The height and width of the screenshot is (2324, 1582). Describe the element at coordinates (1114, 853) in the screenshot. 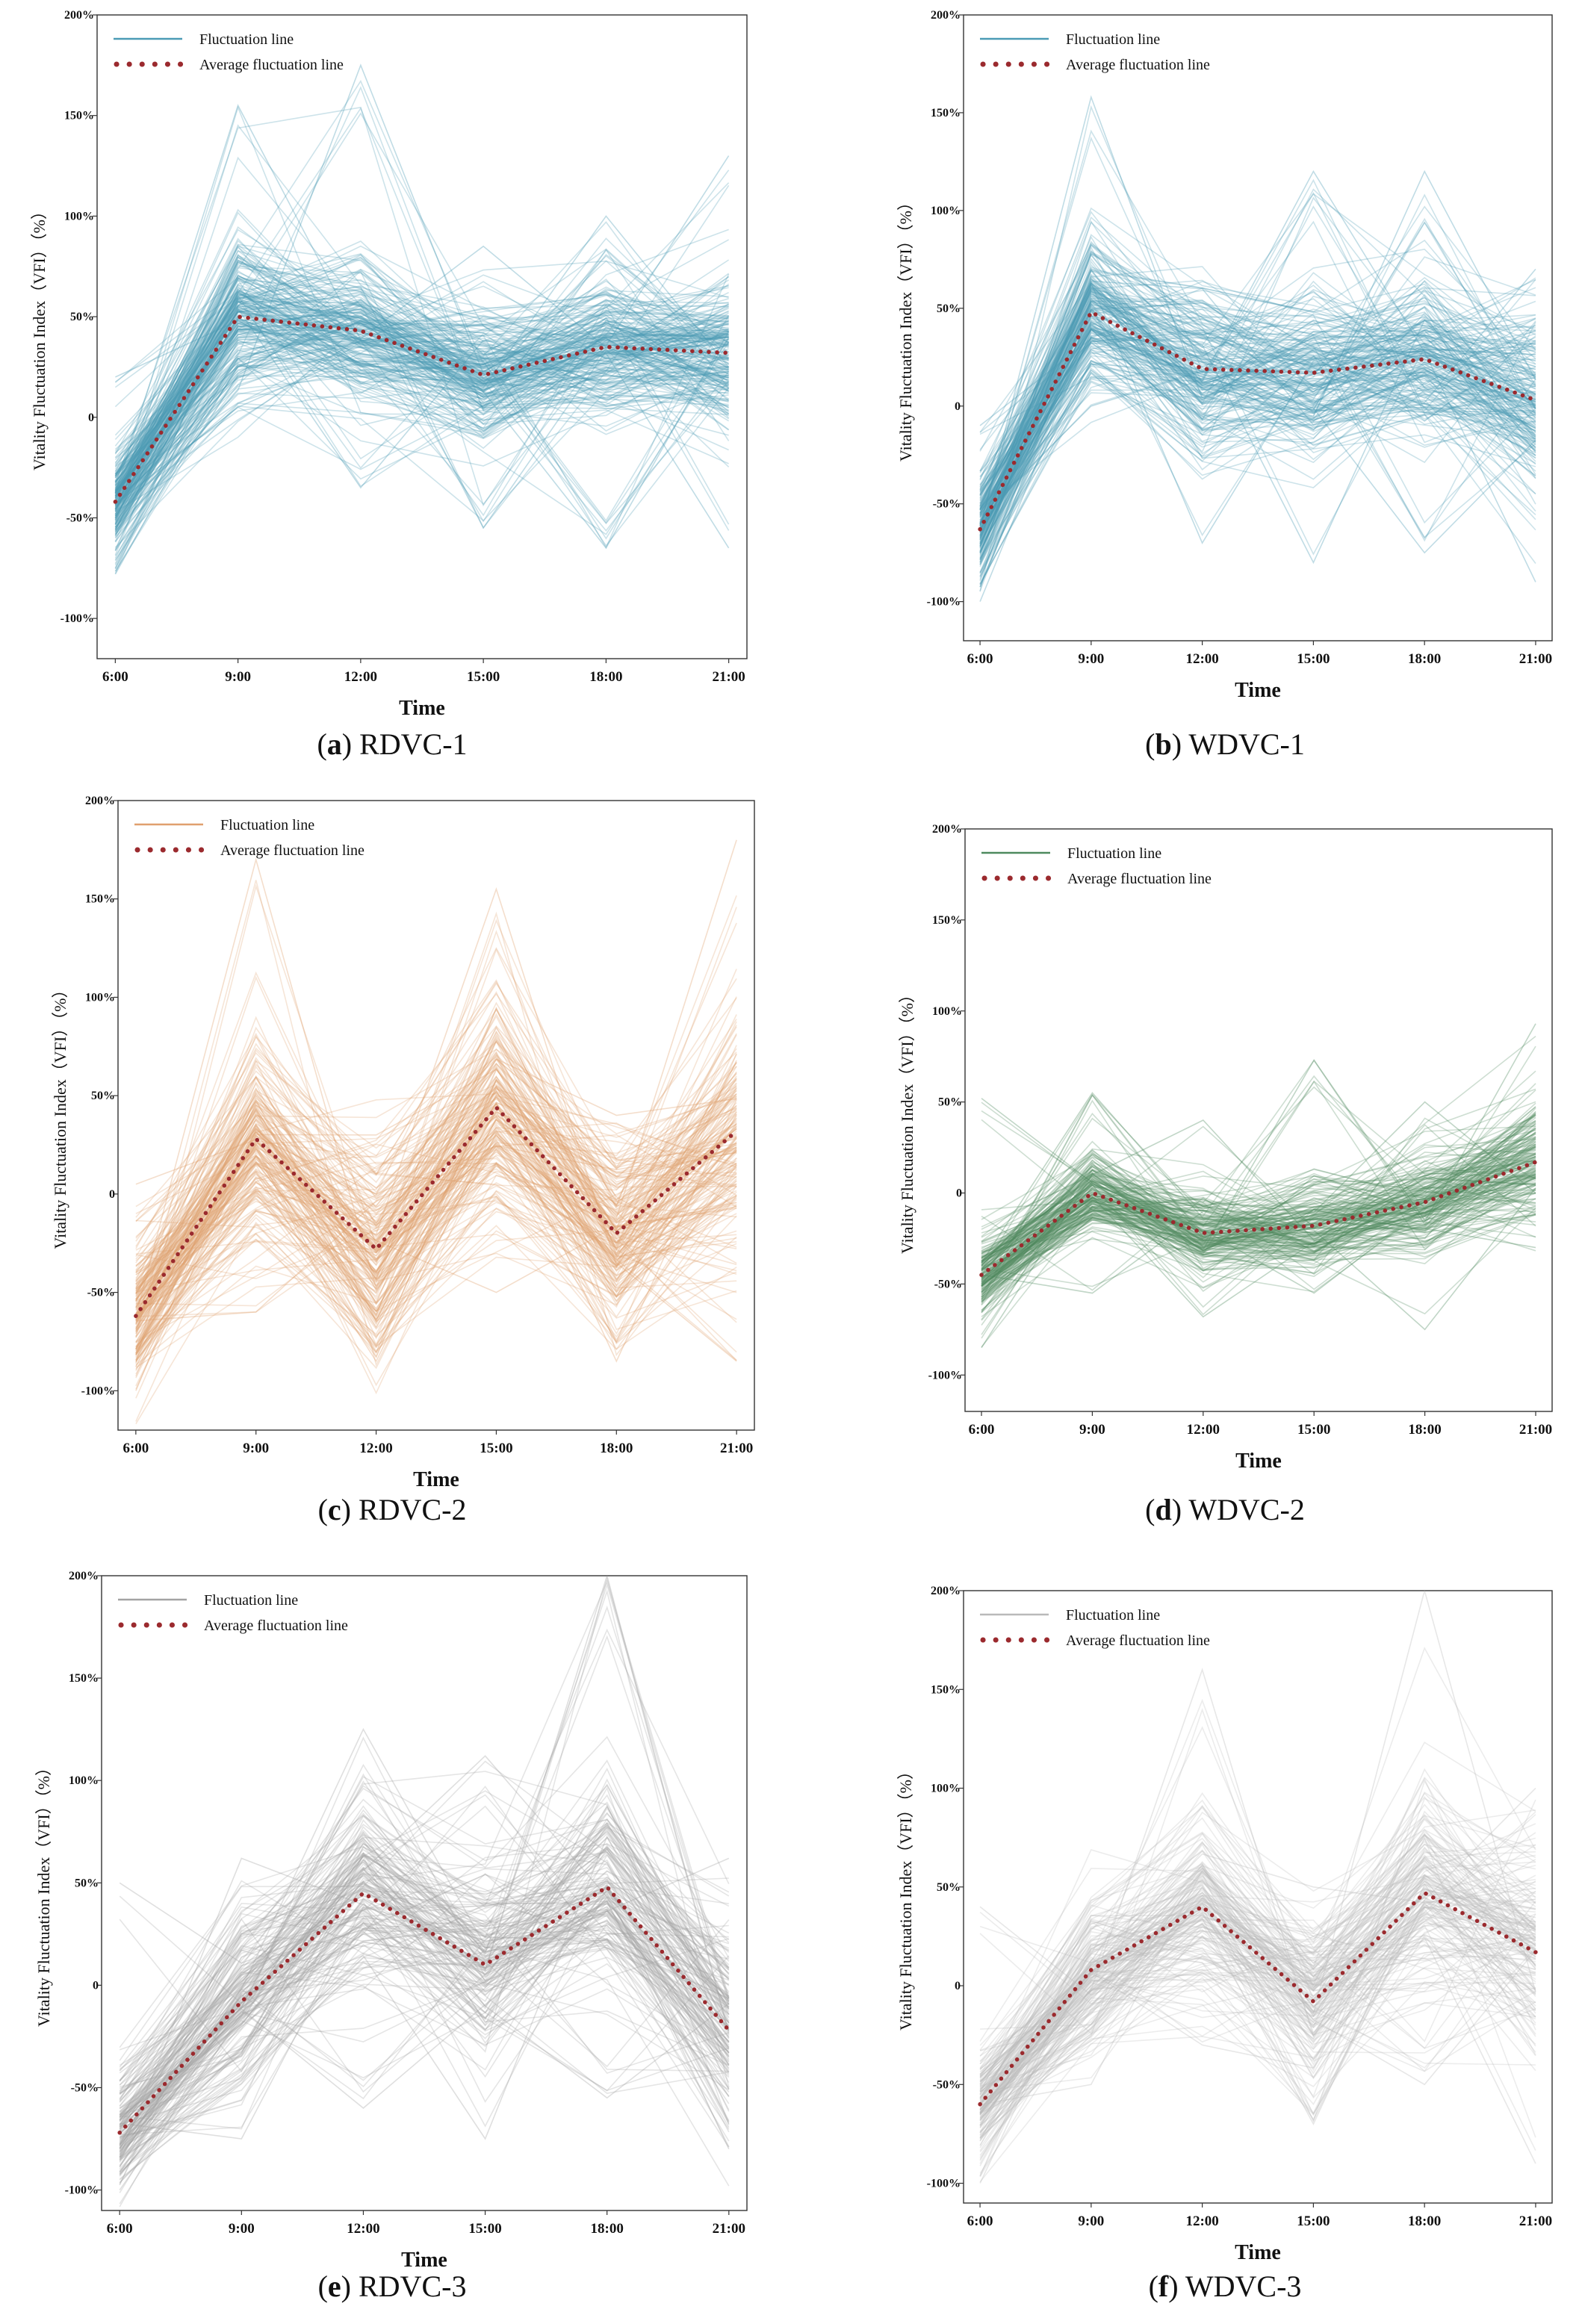

I see `legend-fluctuation-label: Fluctuation line` at that location.